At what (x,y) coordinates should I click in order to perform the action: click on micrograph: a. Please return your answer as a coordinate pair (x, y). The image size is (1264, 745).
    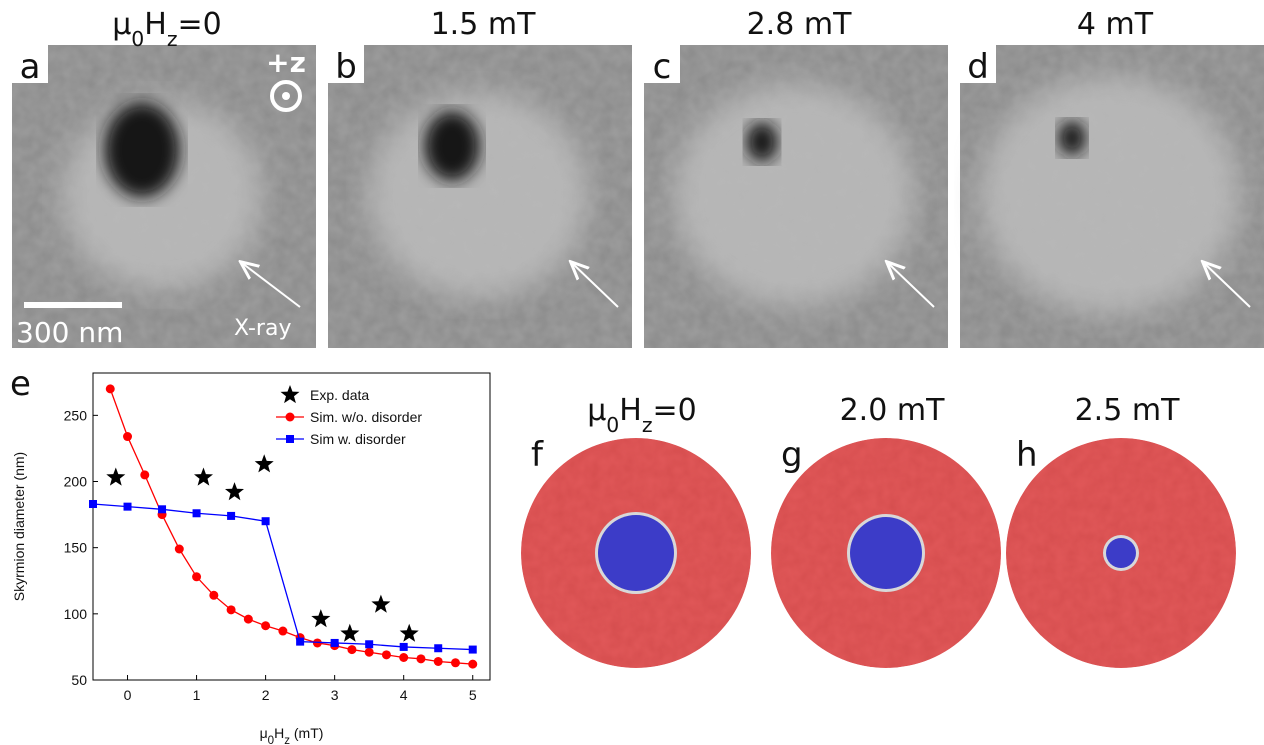
    Looking at the image, I should click on (164, 196).